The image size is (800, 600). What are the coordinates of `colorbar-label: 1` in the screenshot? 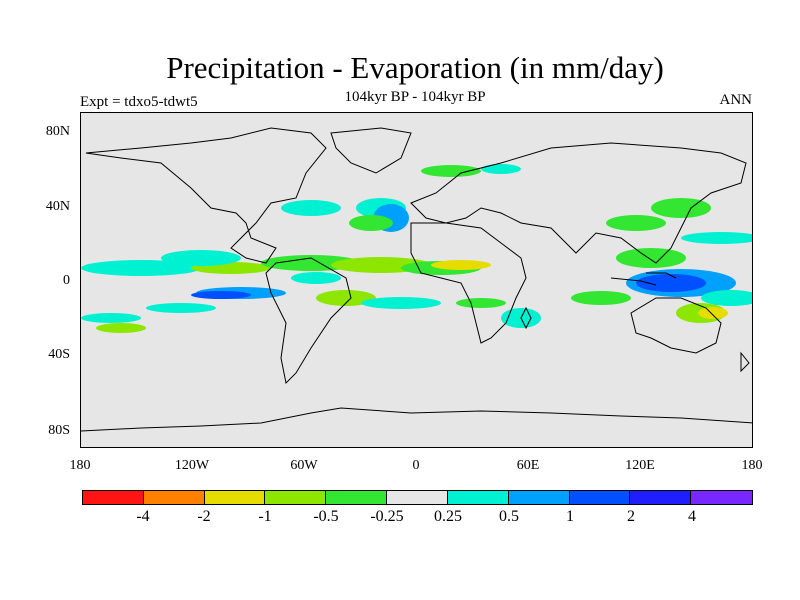 It's located at (570, 516).